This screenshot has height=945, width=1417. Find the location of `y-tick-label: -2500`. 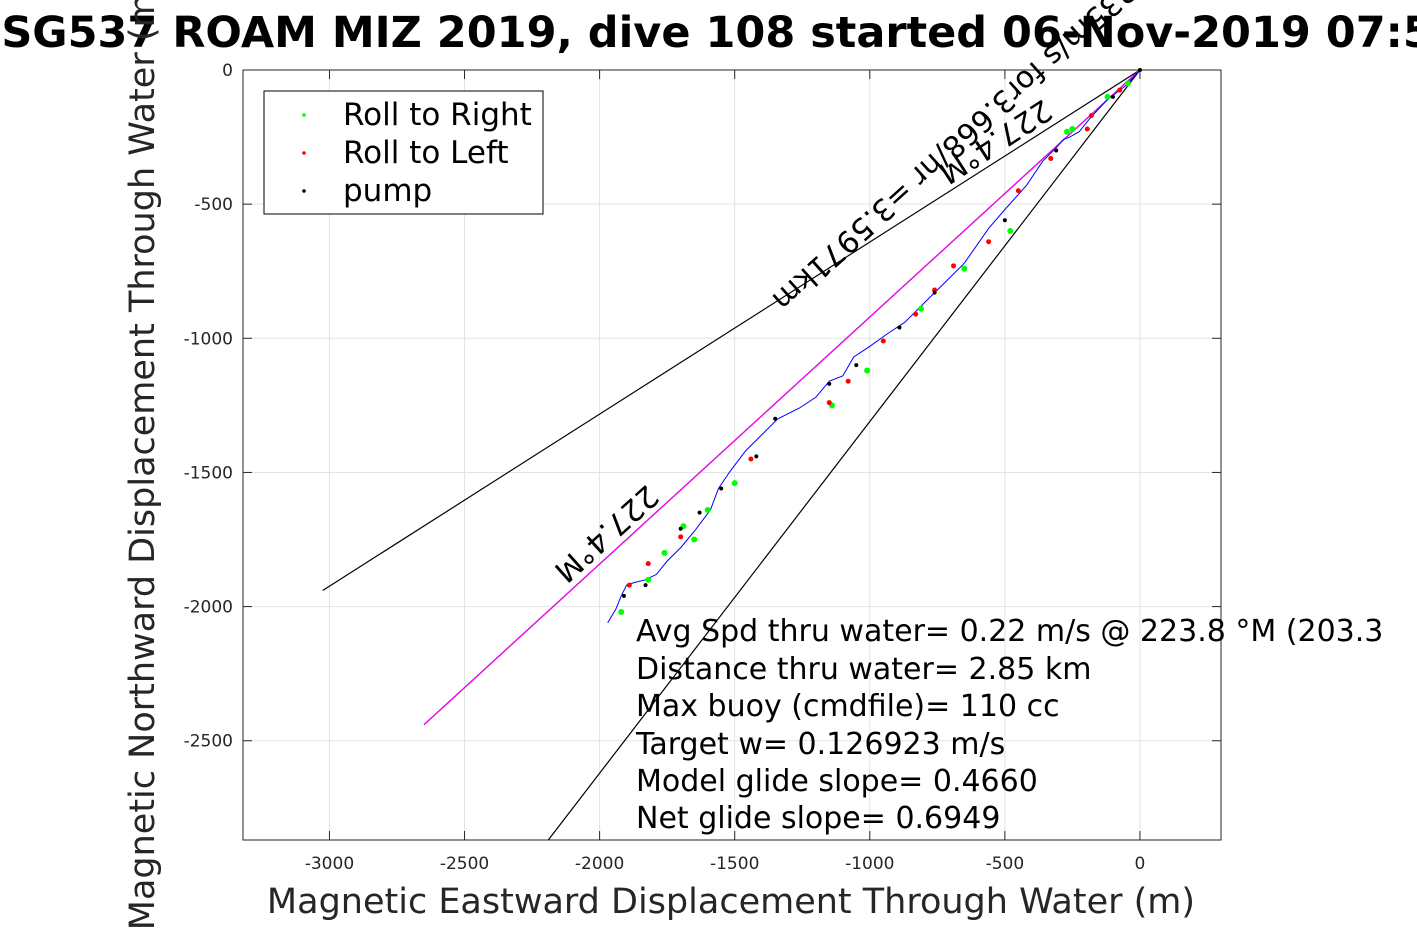

y-tick-label: -2500 is located at coordinates (208, 742).